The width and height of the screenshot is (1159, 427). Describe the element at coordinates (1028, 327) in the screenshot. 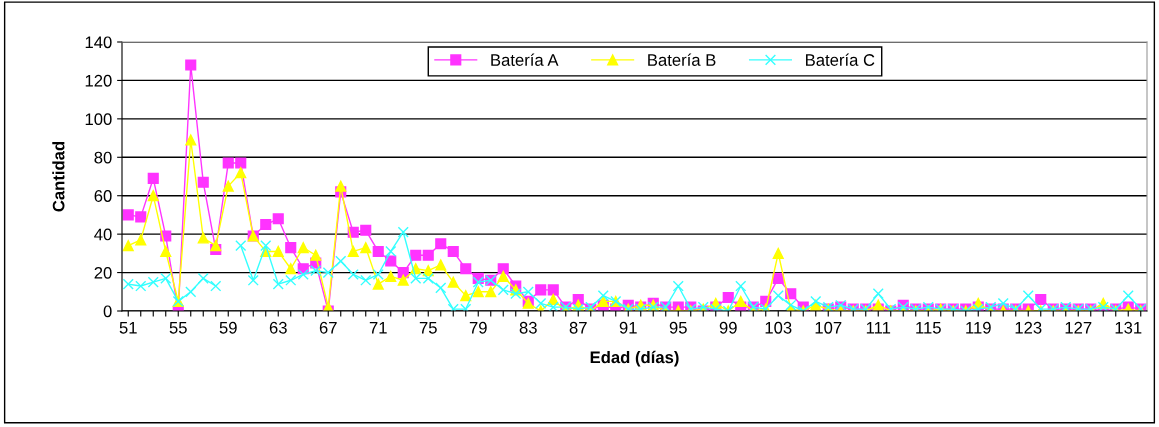

I see `x-tick-label: 123` at that location.